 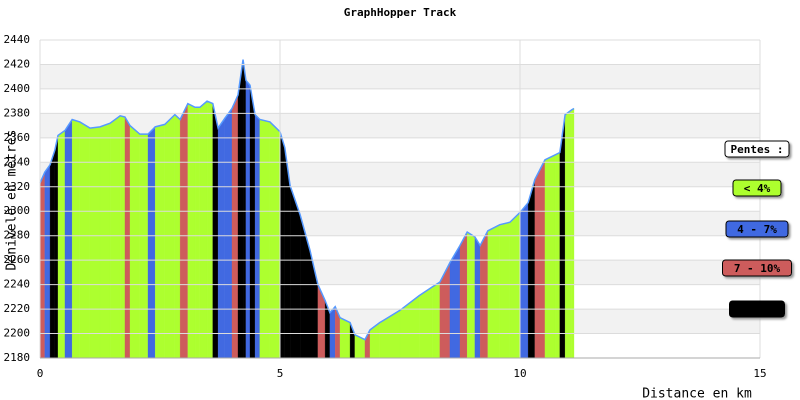 I want to click on y-tick-label: 2240, so click(x=17, y=284).